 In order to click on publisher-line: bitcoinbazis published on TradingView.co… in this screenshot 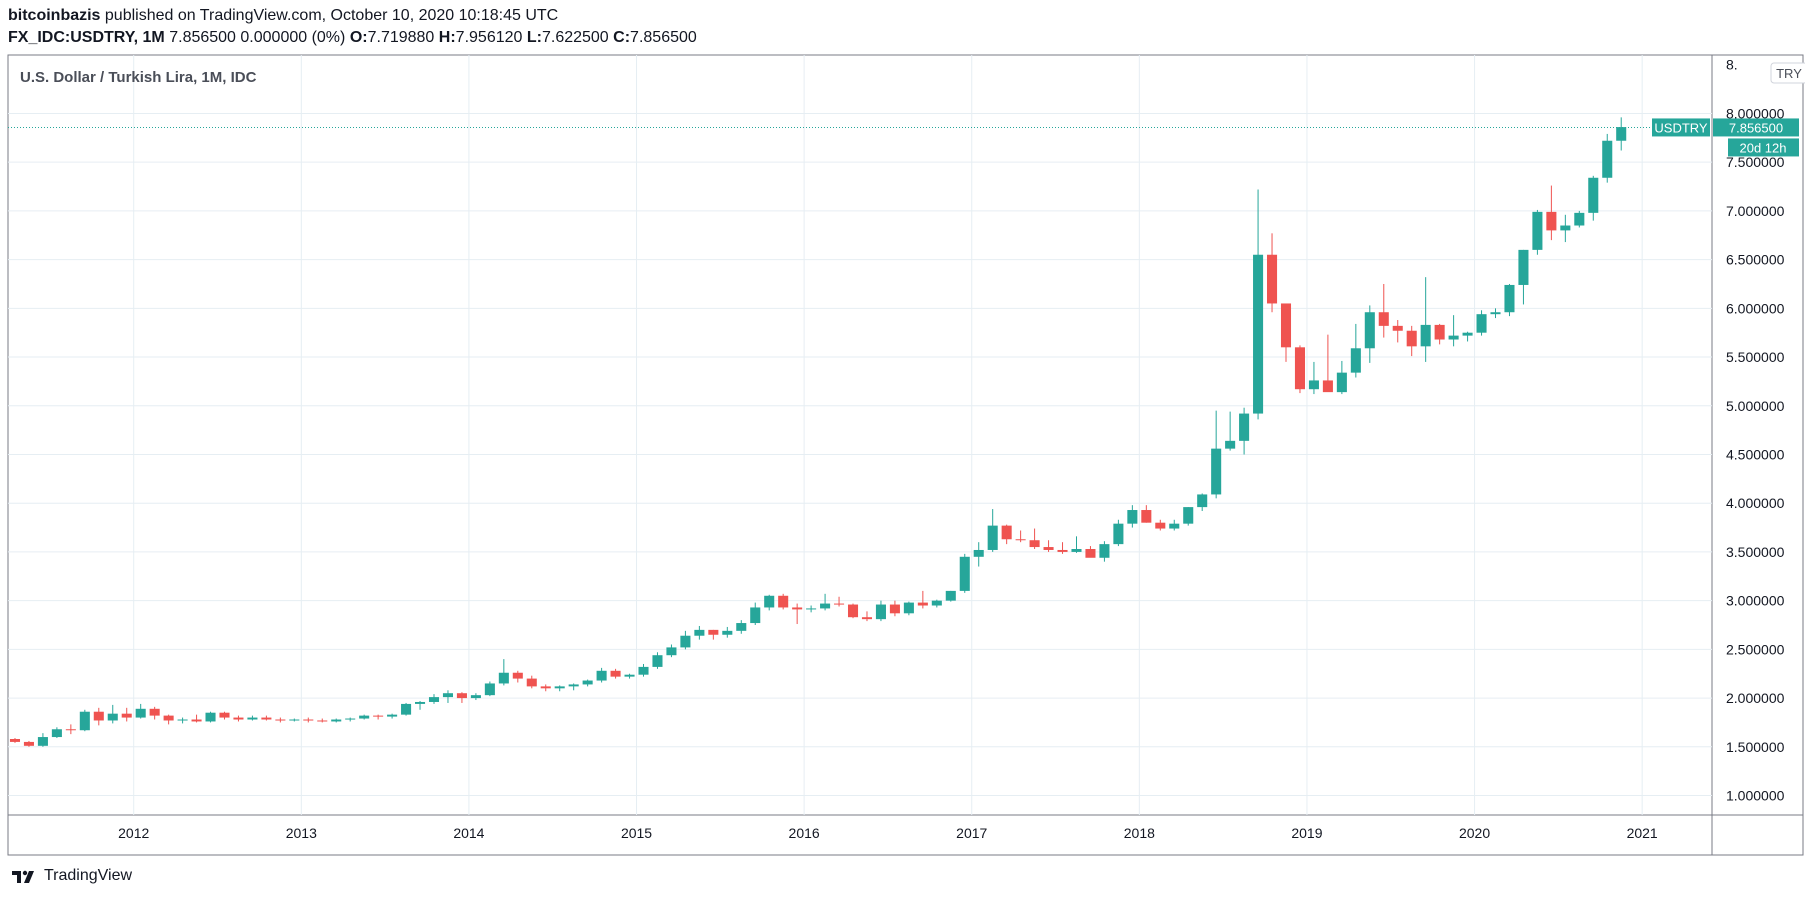, I will do `click(283, 16)`.